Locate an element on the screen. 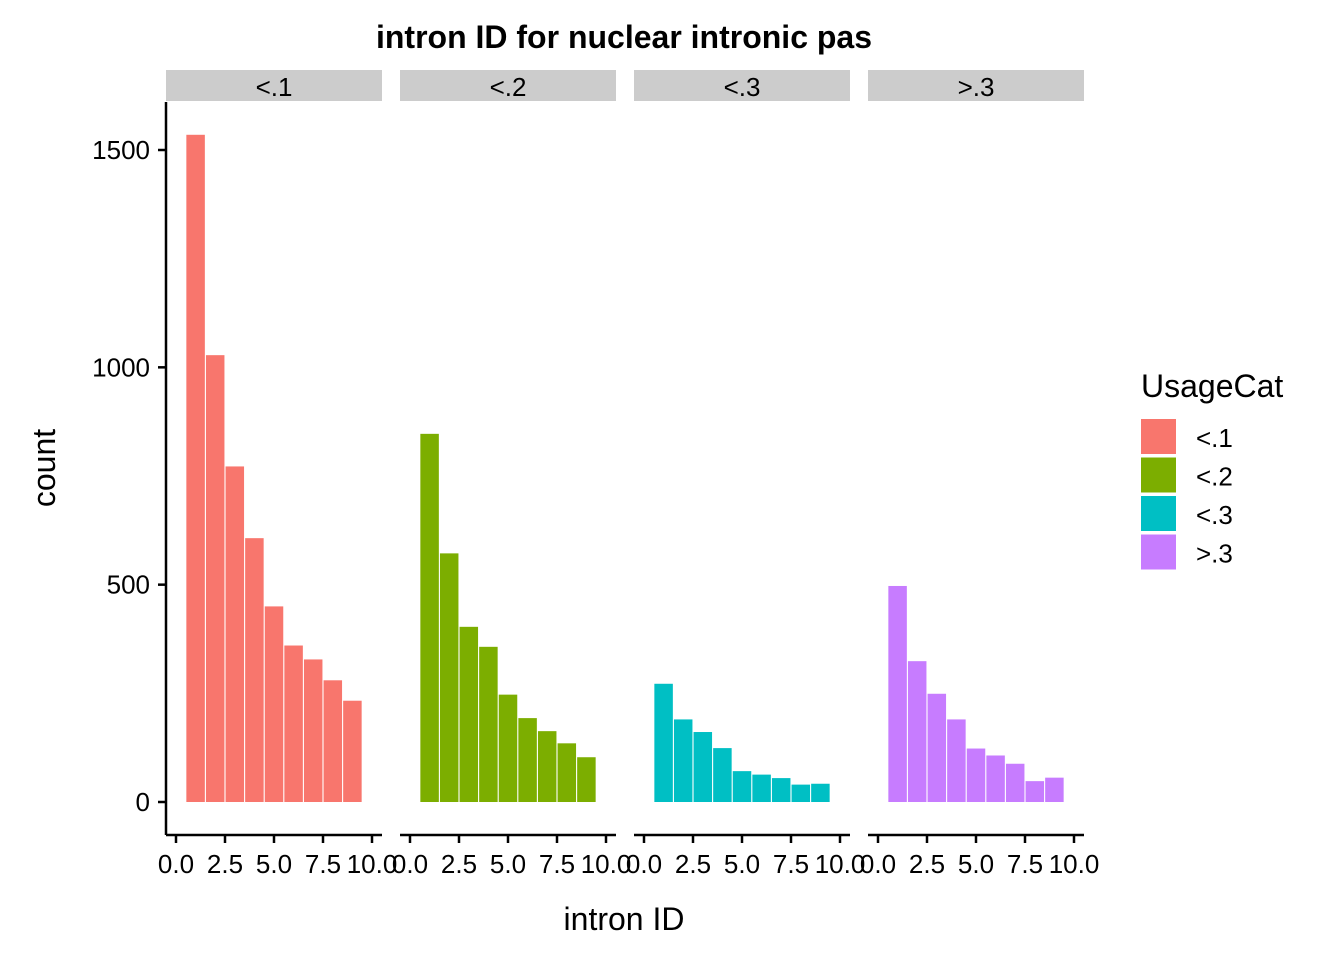  facet-strip-label: <.1 is located at coordinates (274, 87).